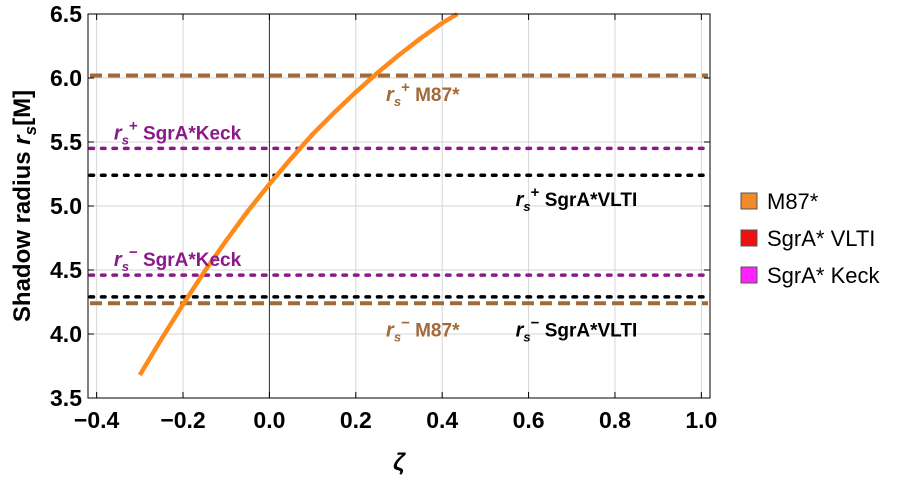 This screenshot has width=911, height=484. Describe the element at coordinates (66, 398) in the screenshot. I see `y-tick-label: 3.5` at that location.